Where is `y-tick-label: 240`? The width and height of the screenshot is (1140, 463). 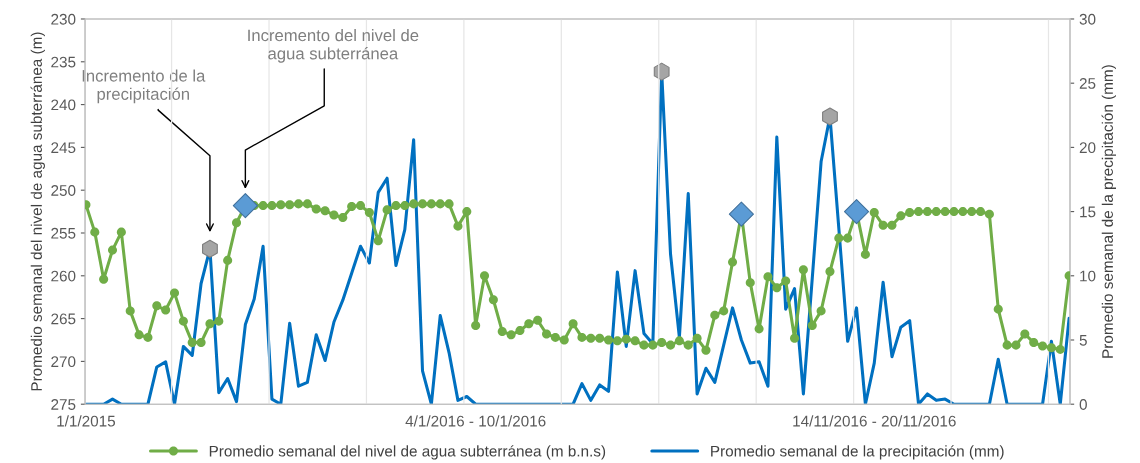 y-tick-label: 240 is located at coordinates (63, 105).